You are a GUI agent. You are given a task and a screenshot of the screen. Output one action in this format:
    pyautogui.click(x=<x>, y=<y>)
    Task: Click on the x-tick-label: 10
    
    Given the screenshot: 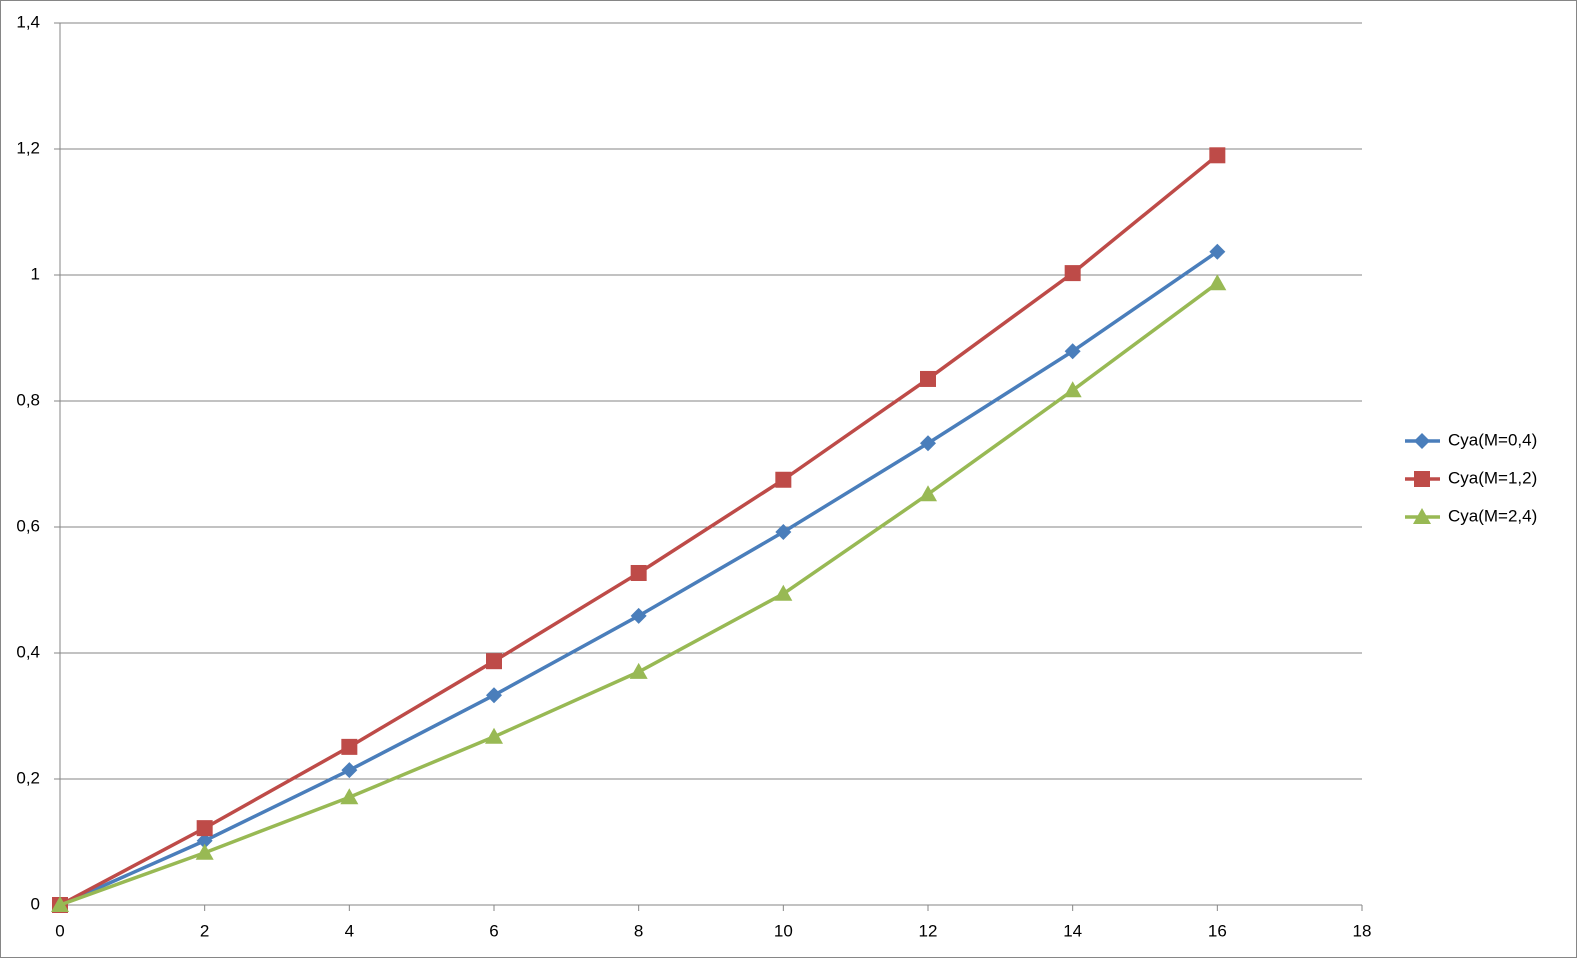 What is the action you would take?
    pyautogui.click(x=783, y=930)
    